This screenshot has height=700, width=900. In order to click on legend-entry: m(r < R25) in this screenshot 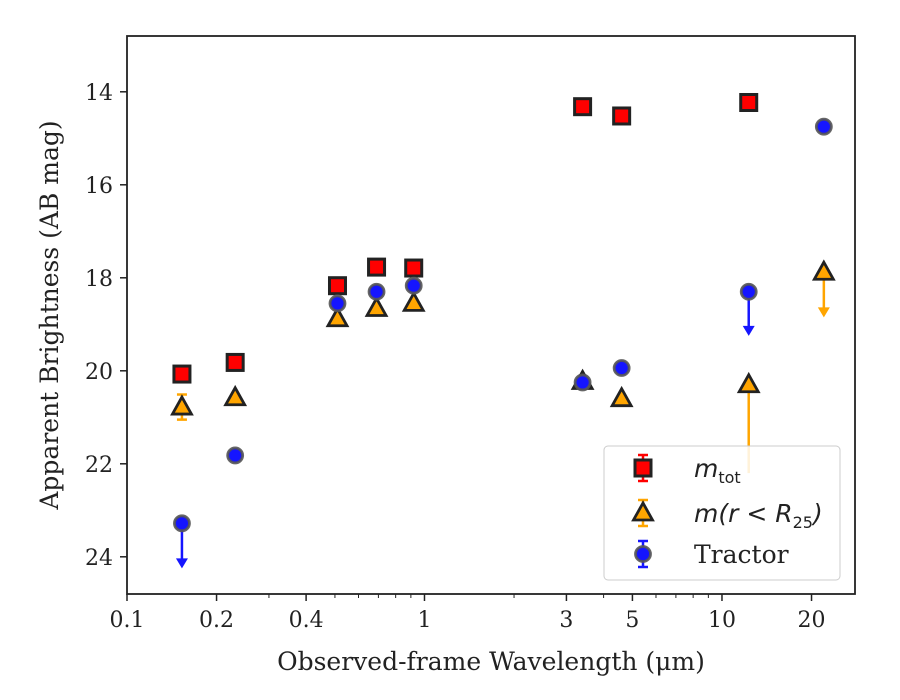, I will do `click(727, 515)`.